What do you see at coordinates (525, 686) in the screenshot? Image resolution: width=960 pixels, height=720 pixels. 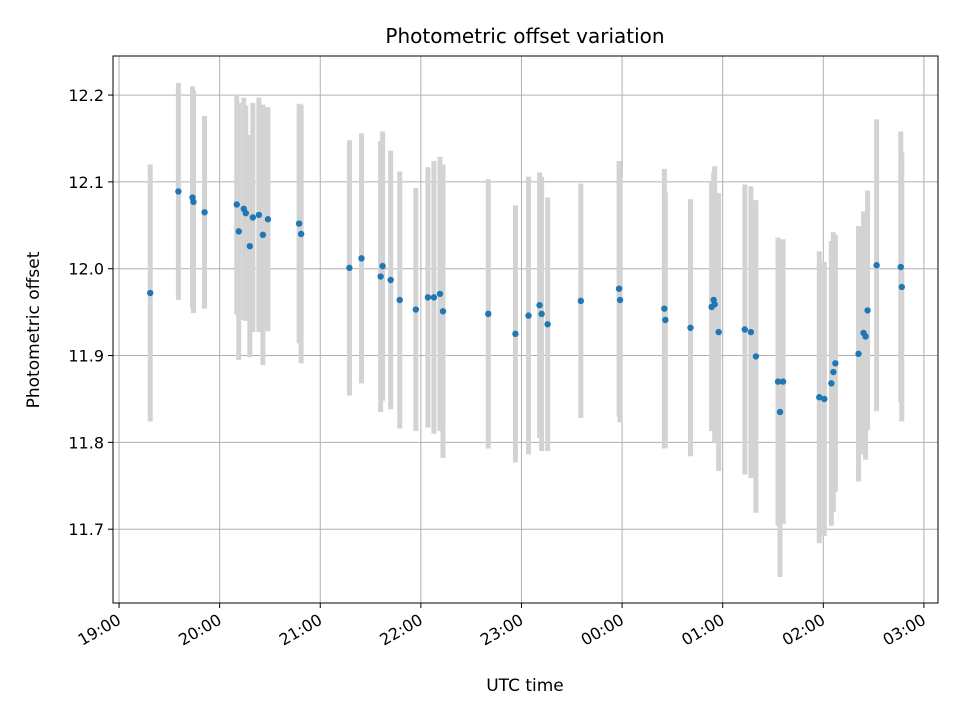 I see `x-axis-label: UTC time` at bounding box center [525, 686].